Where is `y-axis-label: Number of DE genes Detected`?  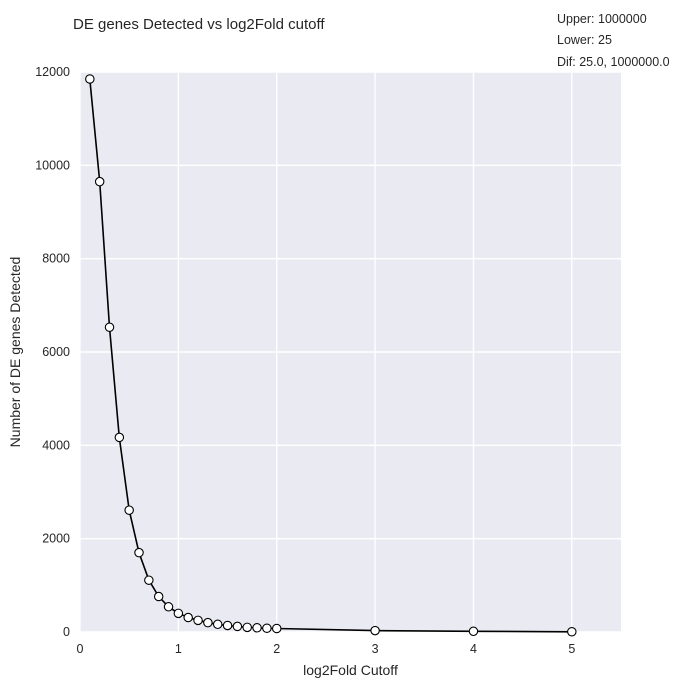 y-axis-label: Number of DE genes Detected is located at coordinates (15, 352).